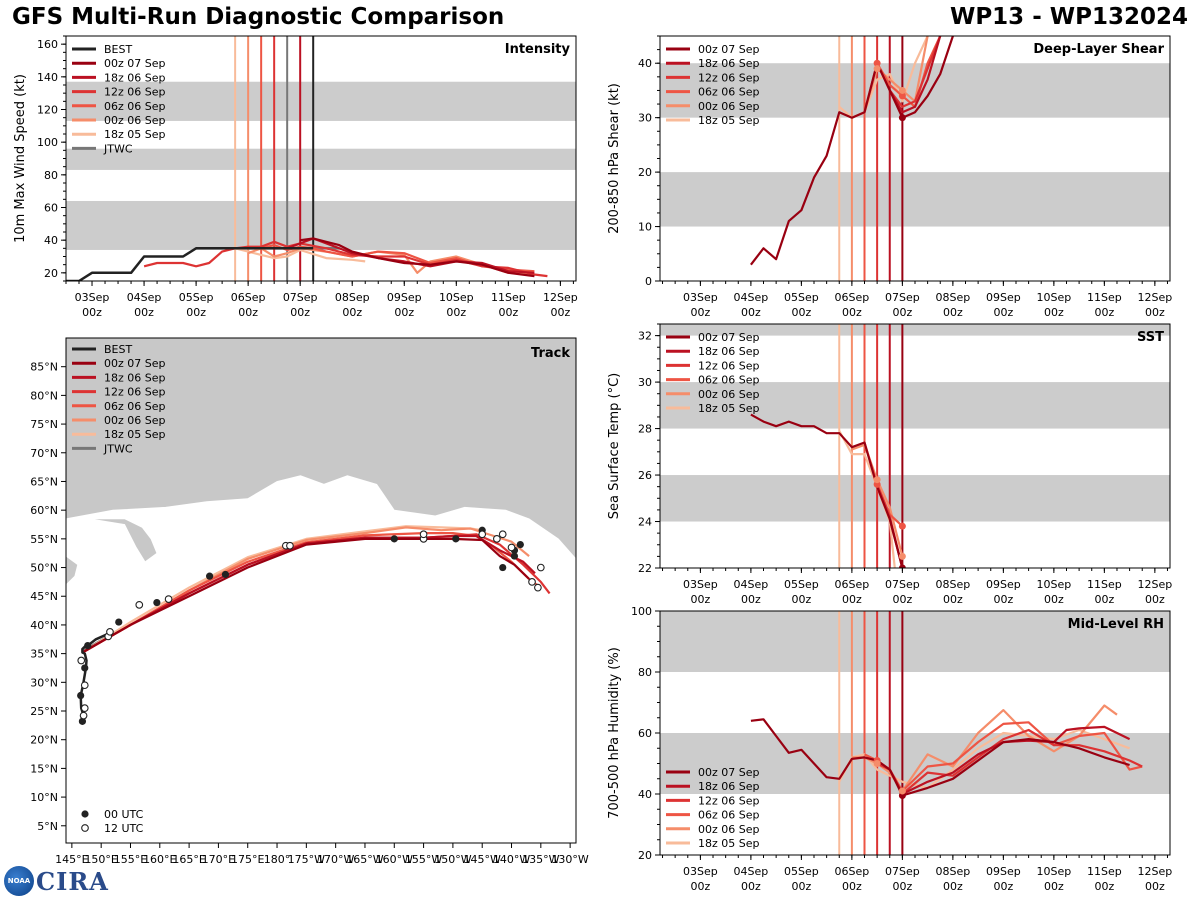  Describe the element at coordinates (614, 158) in the screenshot. I see `y-axis-label: 200-850 hPa Shear (kt)` at that location.